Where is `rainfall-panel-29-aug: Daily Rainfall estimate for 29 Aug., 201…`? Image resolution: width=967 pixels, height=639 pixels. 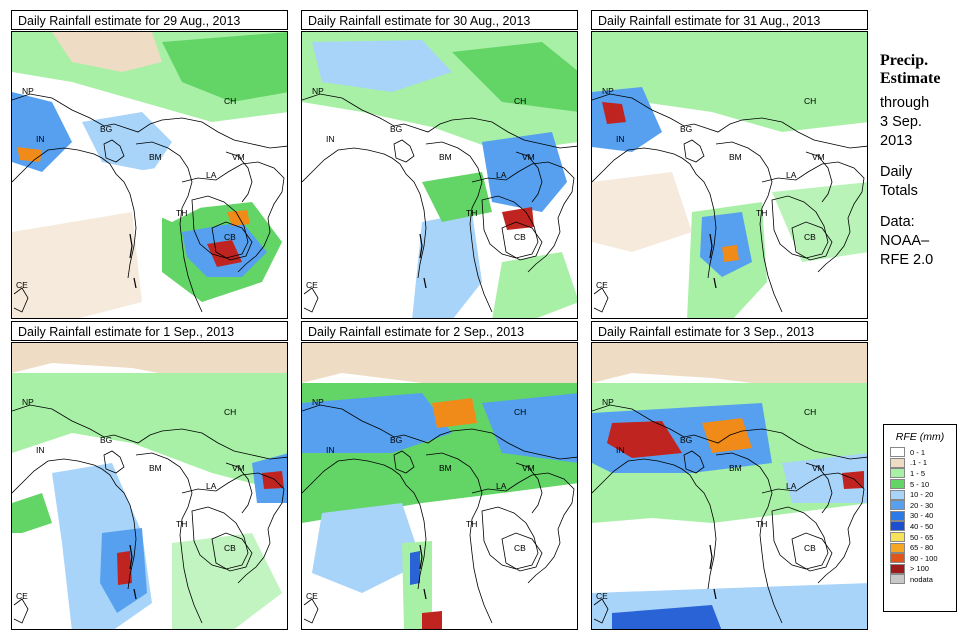
rainfall-panel-29-aug: Daily Rainfall estimate for 29 Aug., 201… is located at coordinates (150, 164).